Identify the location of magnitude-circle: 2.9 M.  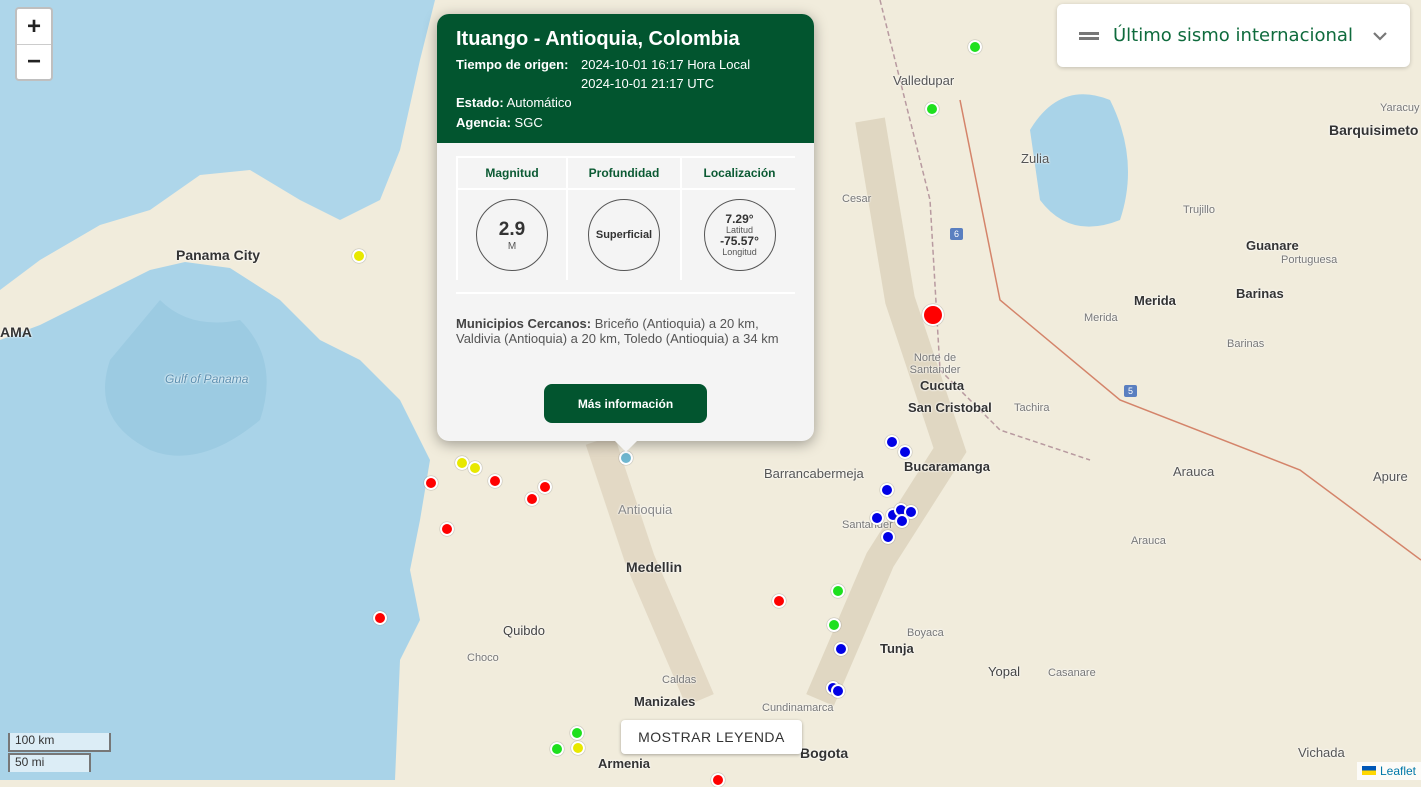
(512, 235).